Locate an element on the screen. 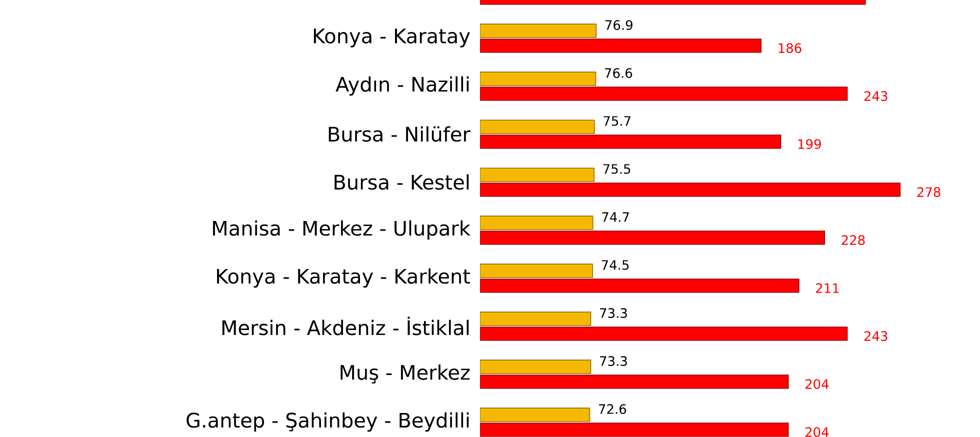  data-label: 76.9 is located at coordinates (618, 25).